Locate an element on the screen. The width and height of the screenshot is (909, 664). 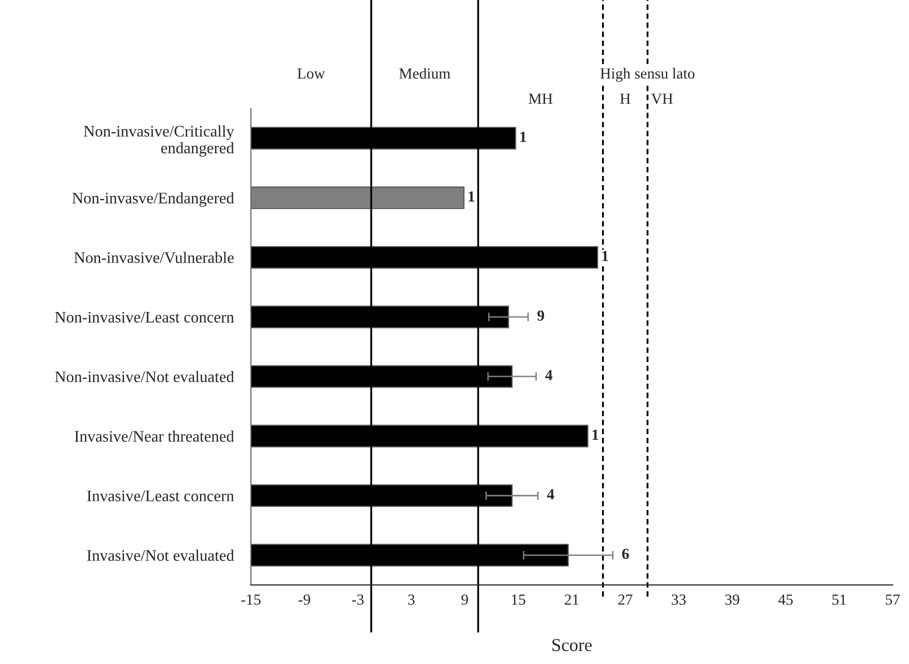
y-tick-label: Non-invasive/Critically endangered is located at coordinates (159, 141).